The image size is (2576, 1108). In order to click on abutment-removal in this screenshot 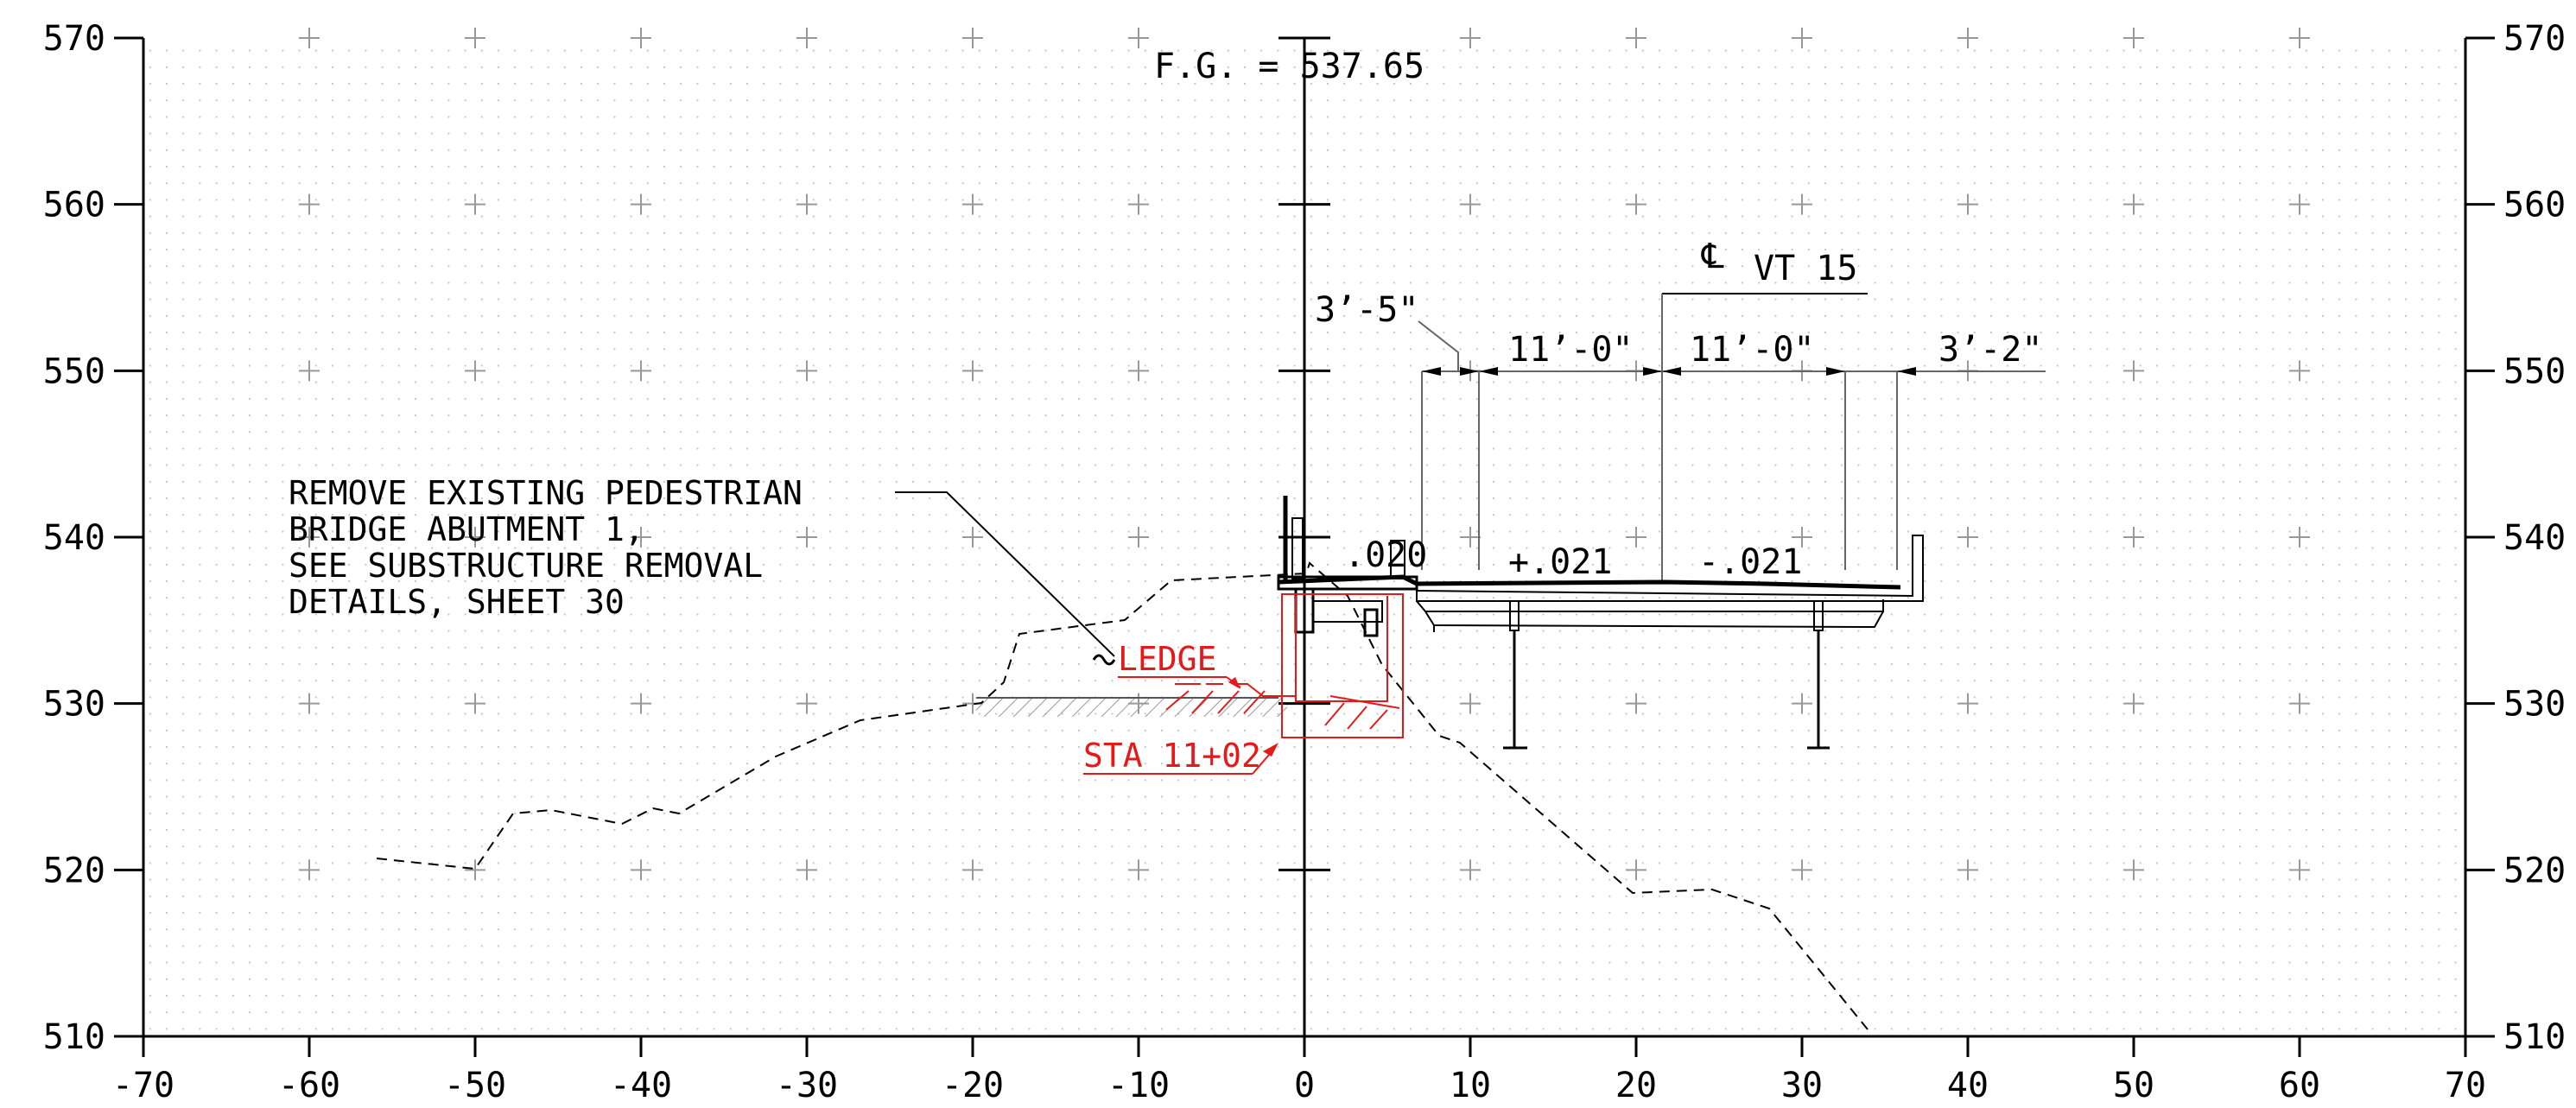, I will do `click(1284, 666)`.